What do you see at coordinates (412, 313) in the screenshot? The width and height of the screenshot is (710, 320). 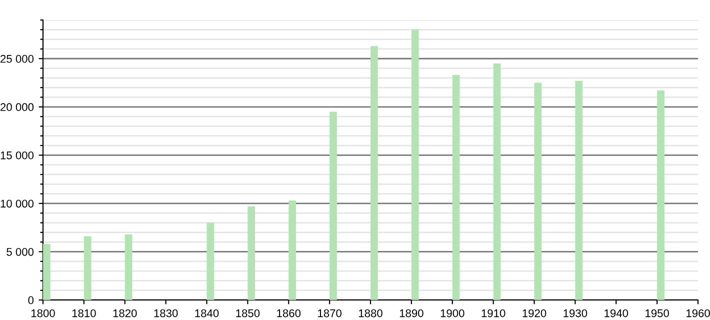 I see `x-tick-label: 1890` at bounding box center [412, 313].